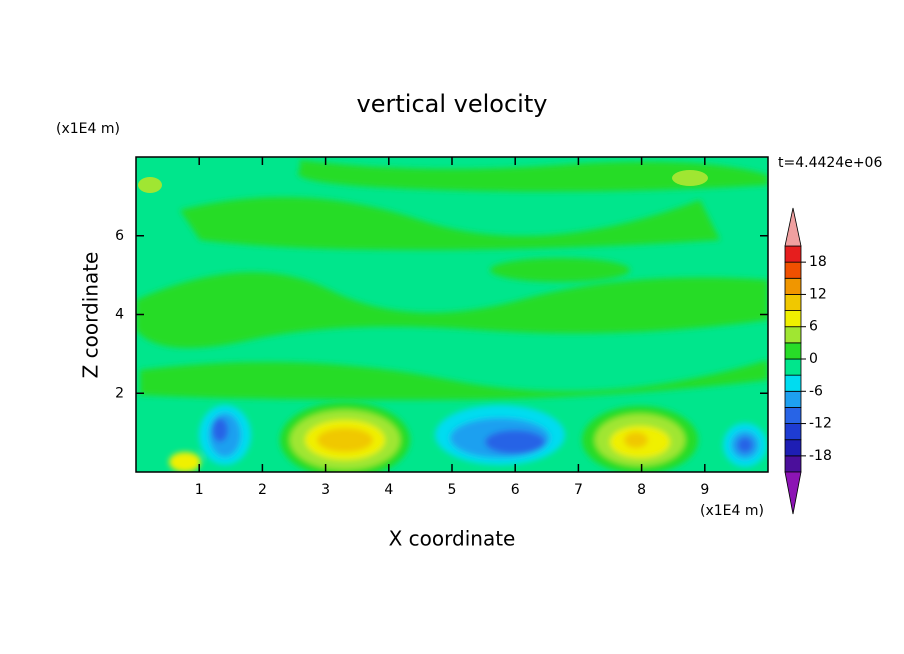  I want to click on y-unit: (x1E4 m), so click(88, 129).